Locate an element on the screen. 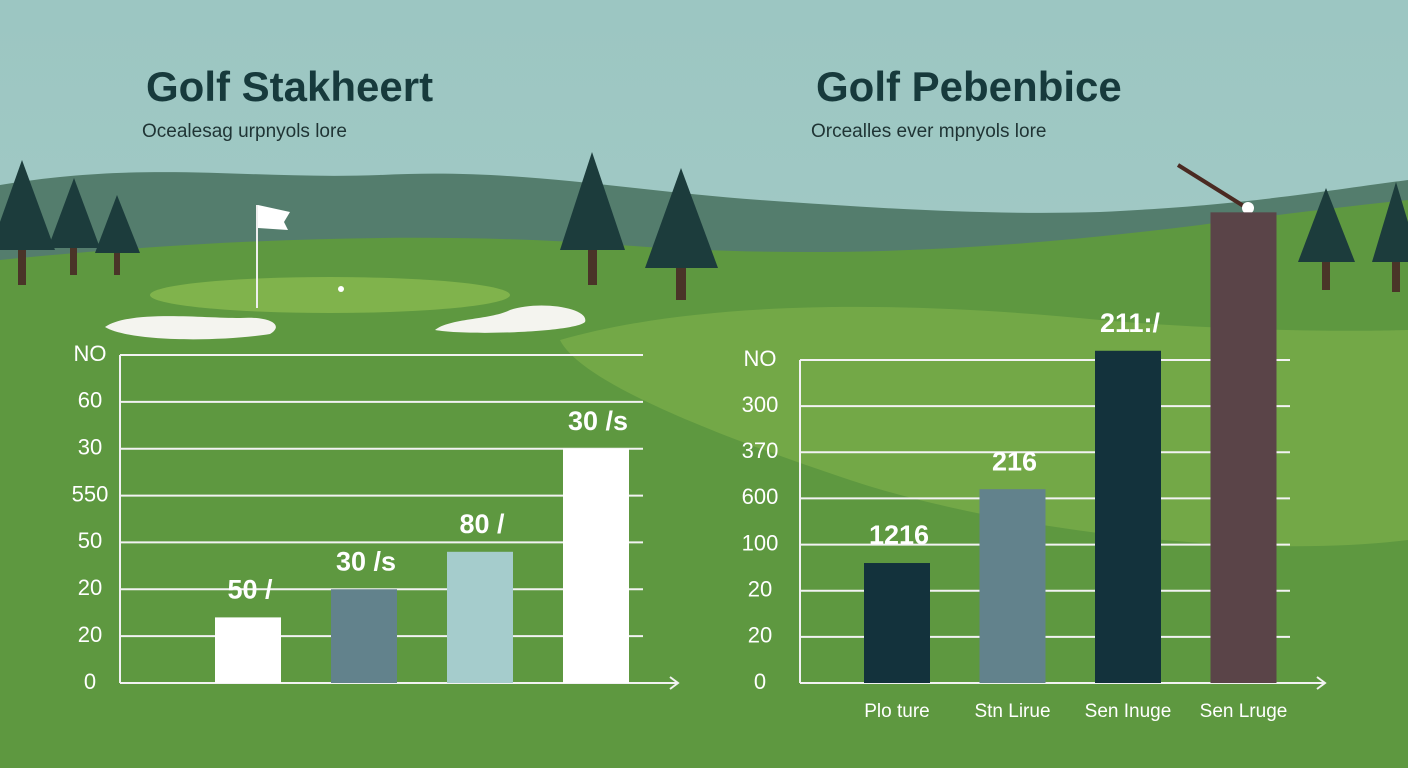 Image resolution: width=1408 pixels, height=768 pixels. x-tick-label: Plo ture is located at coordinates (896, 711).